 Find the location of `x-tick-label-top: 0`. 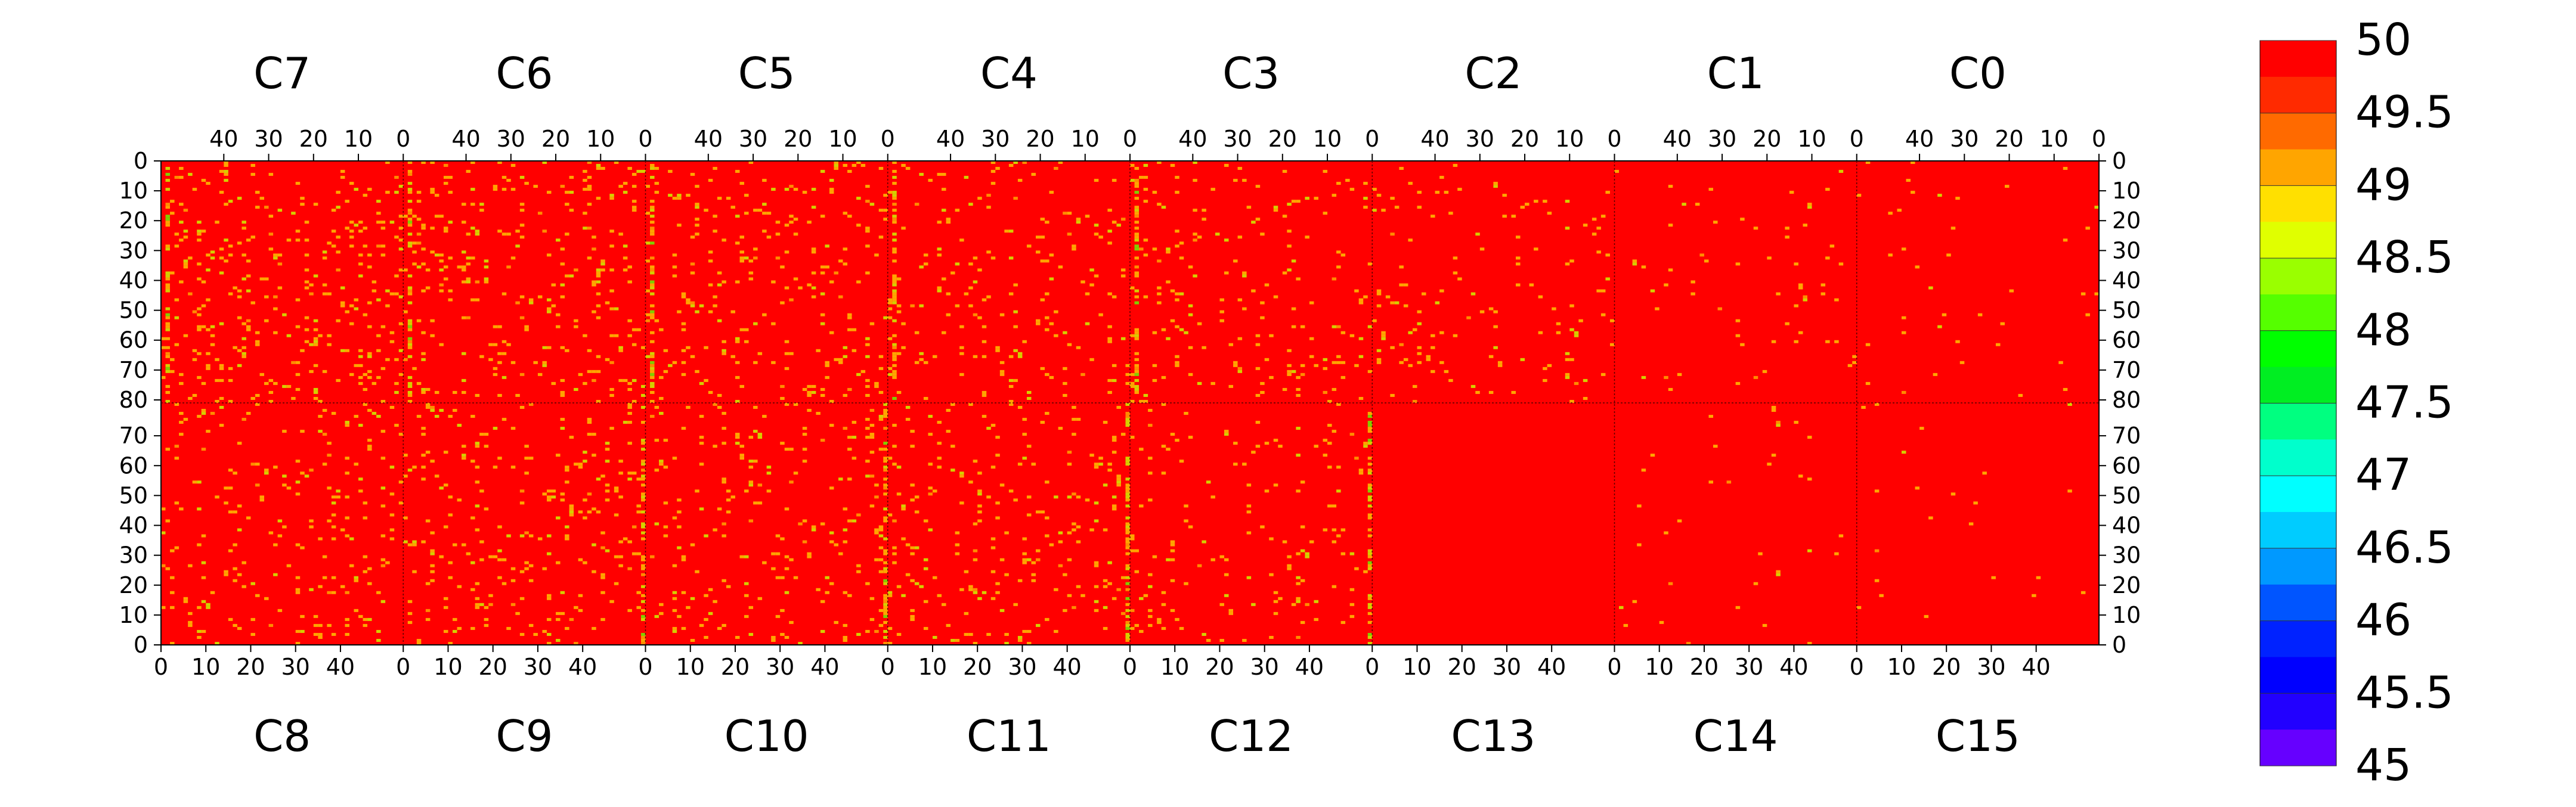

x-tick-label-top: 0 is located at coordinates (1857, 139).